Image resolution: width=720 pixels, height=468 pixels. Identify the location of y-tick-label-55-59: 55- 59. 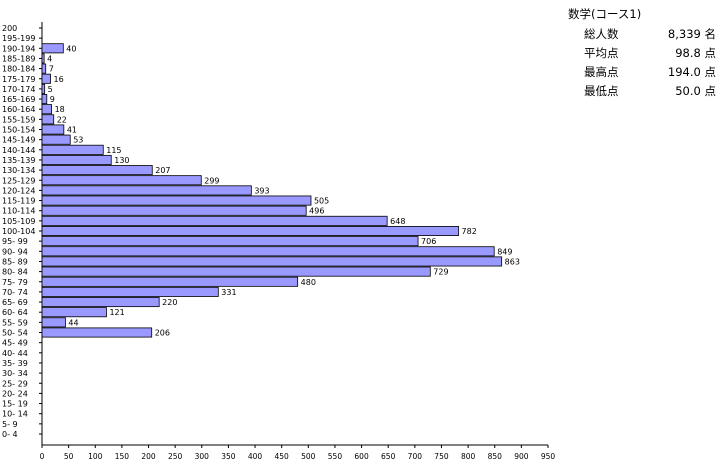
(15, 322).